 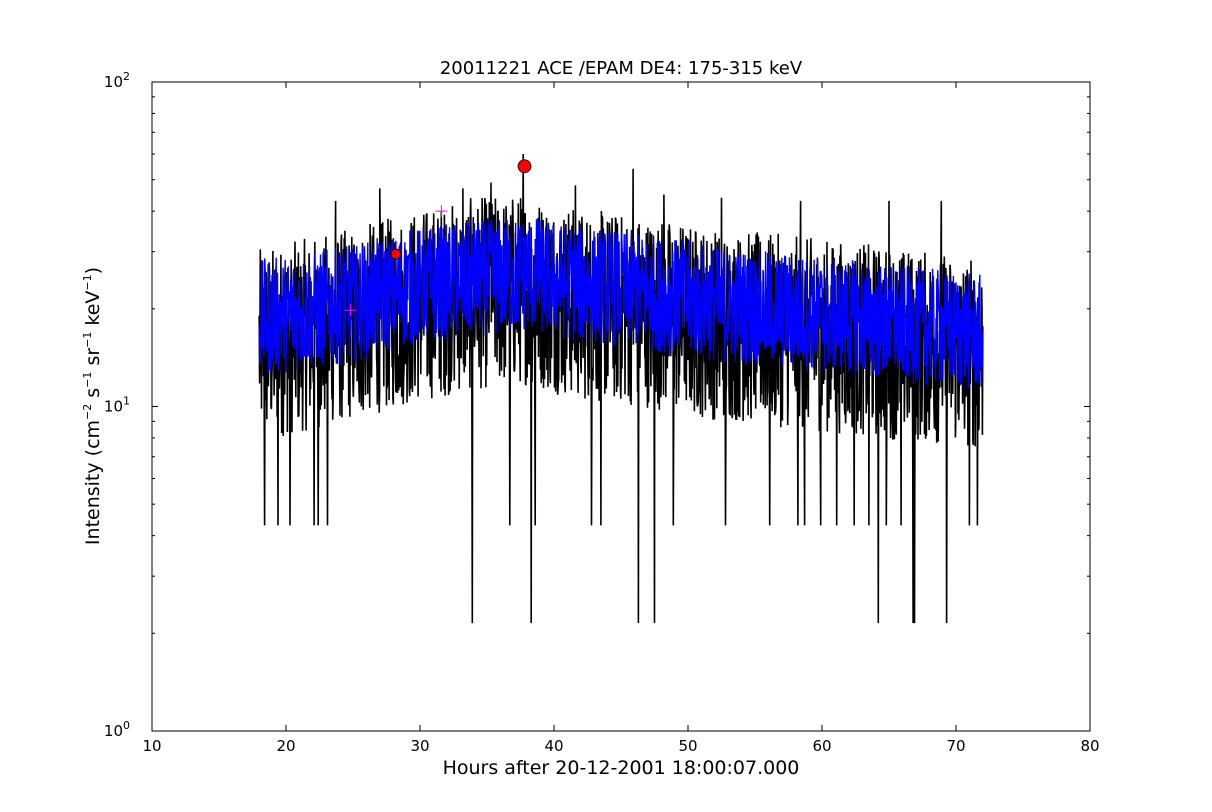 What do you see at coordinates (419, 746) in the screenshot?
I see `x-tick-label: 30` at bounding box center [419, 746].